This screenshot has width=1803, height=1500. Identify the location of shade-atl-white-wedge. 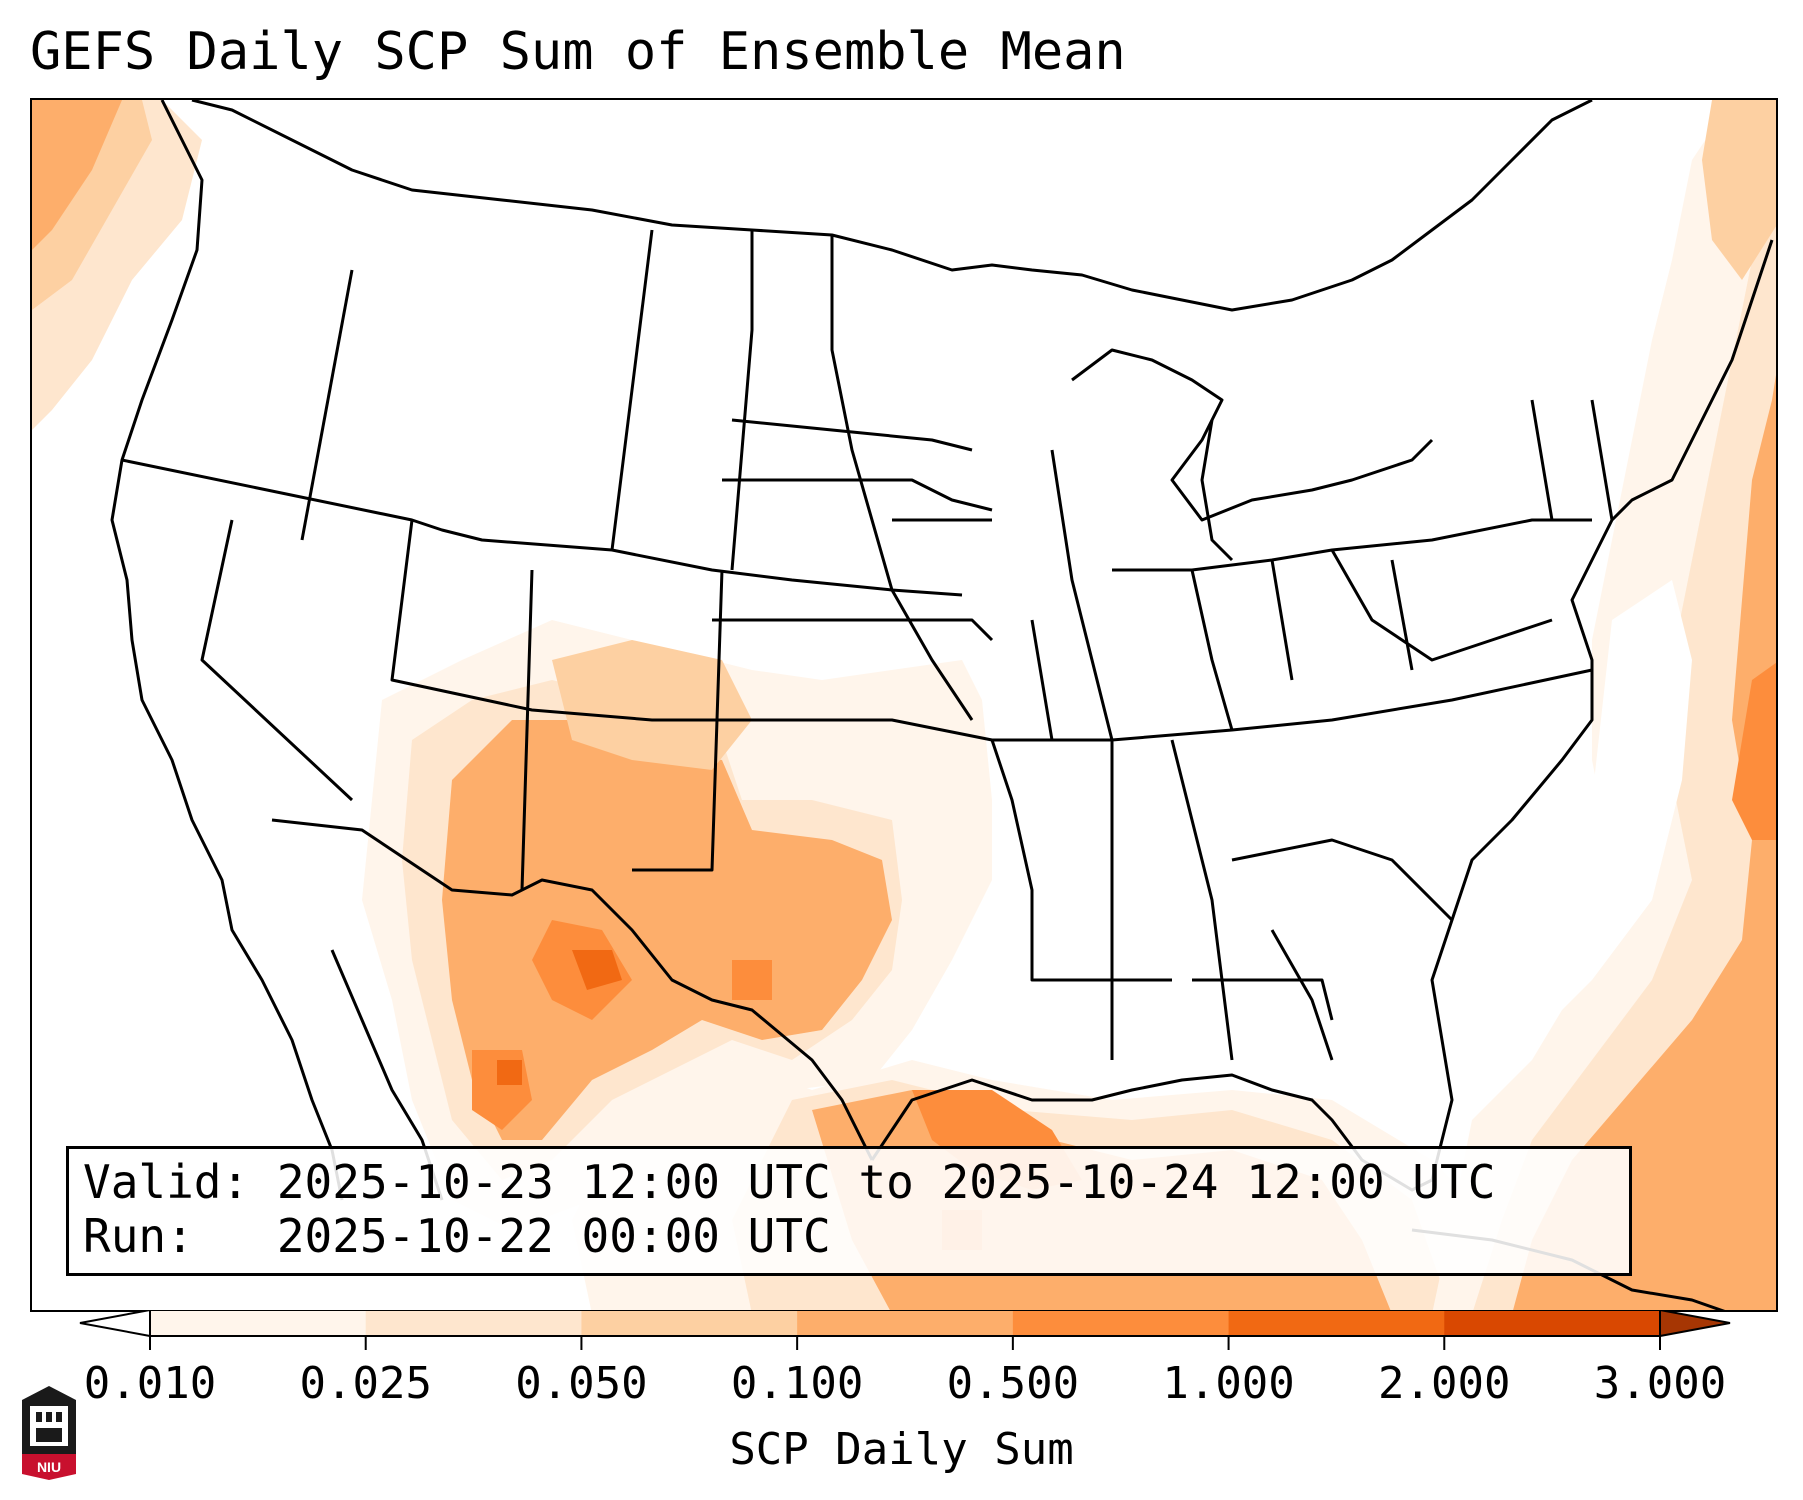
(1592, 830).